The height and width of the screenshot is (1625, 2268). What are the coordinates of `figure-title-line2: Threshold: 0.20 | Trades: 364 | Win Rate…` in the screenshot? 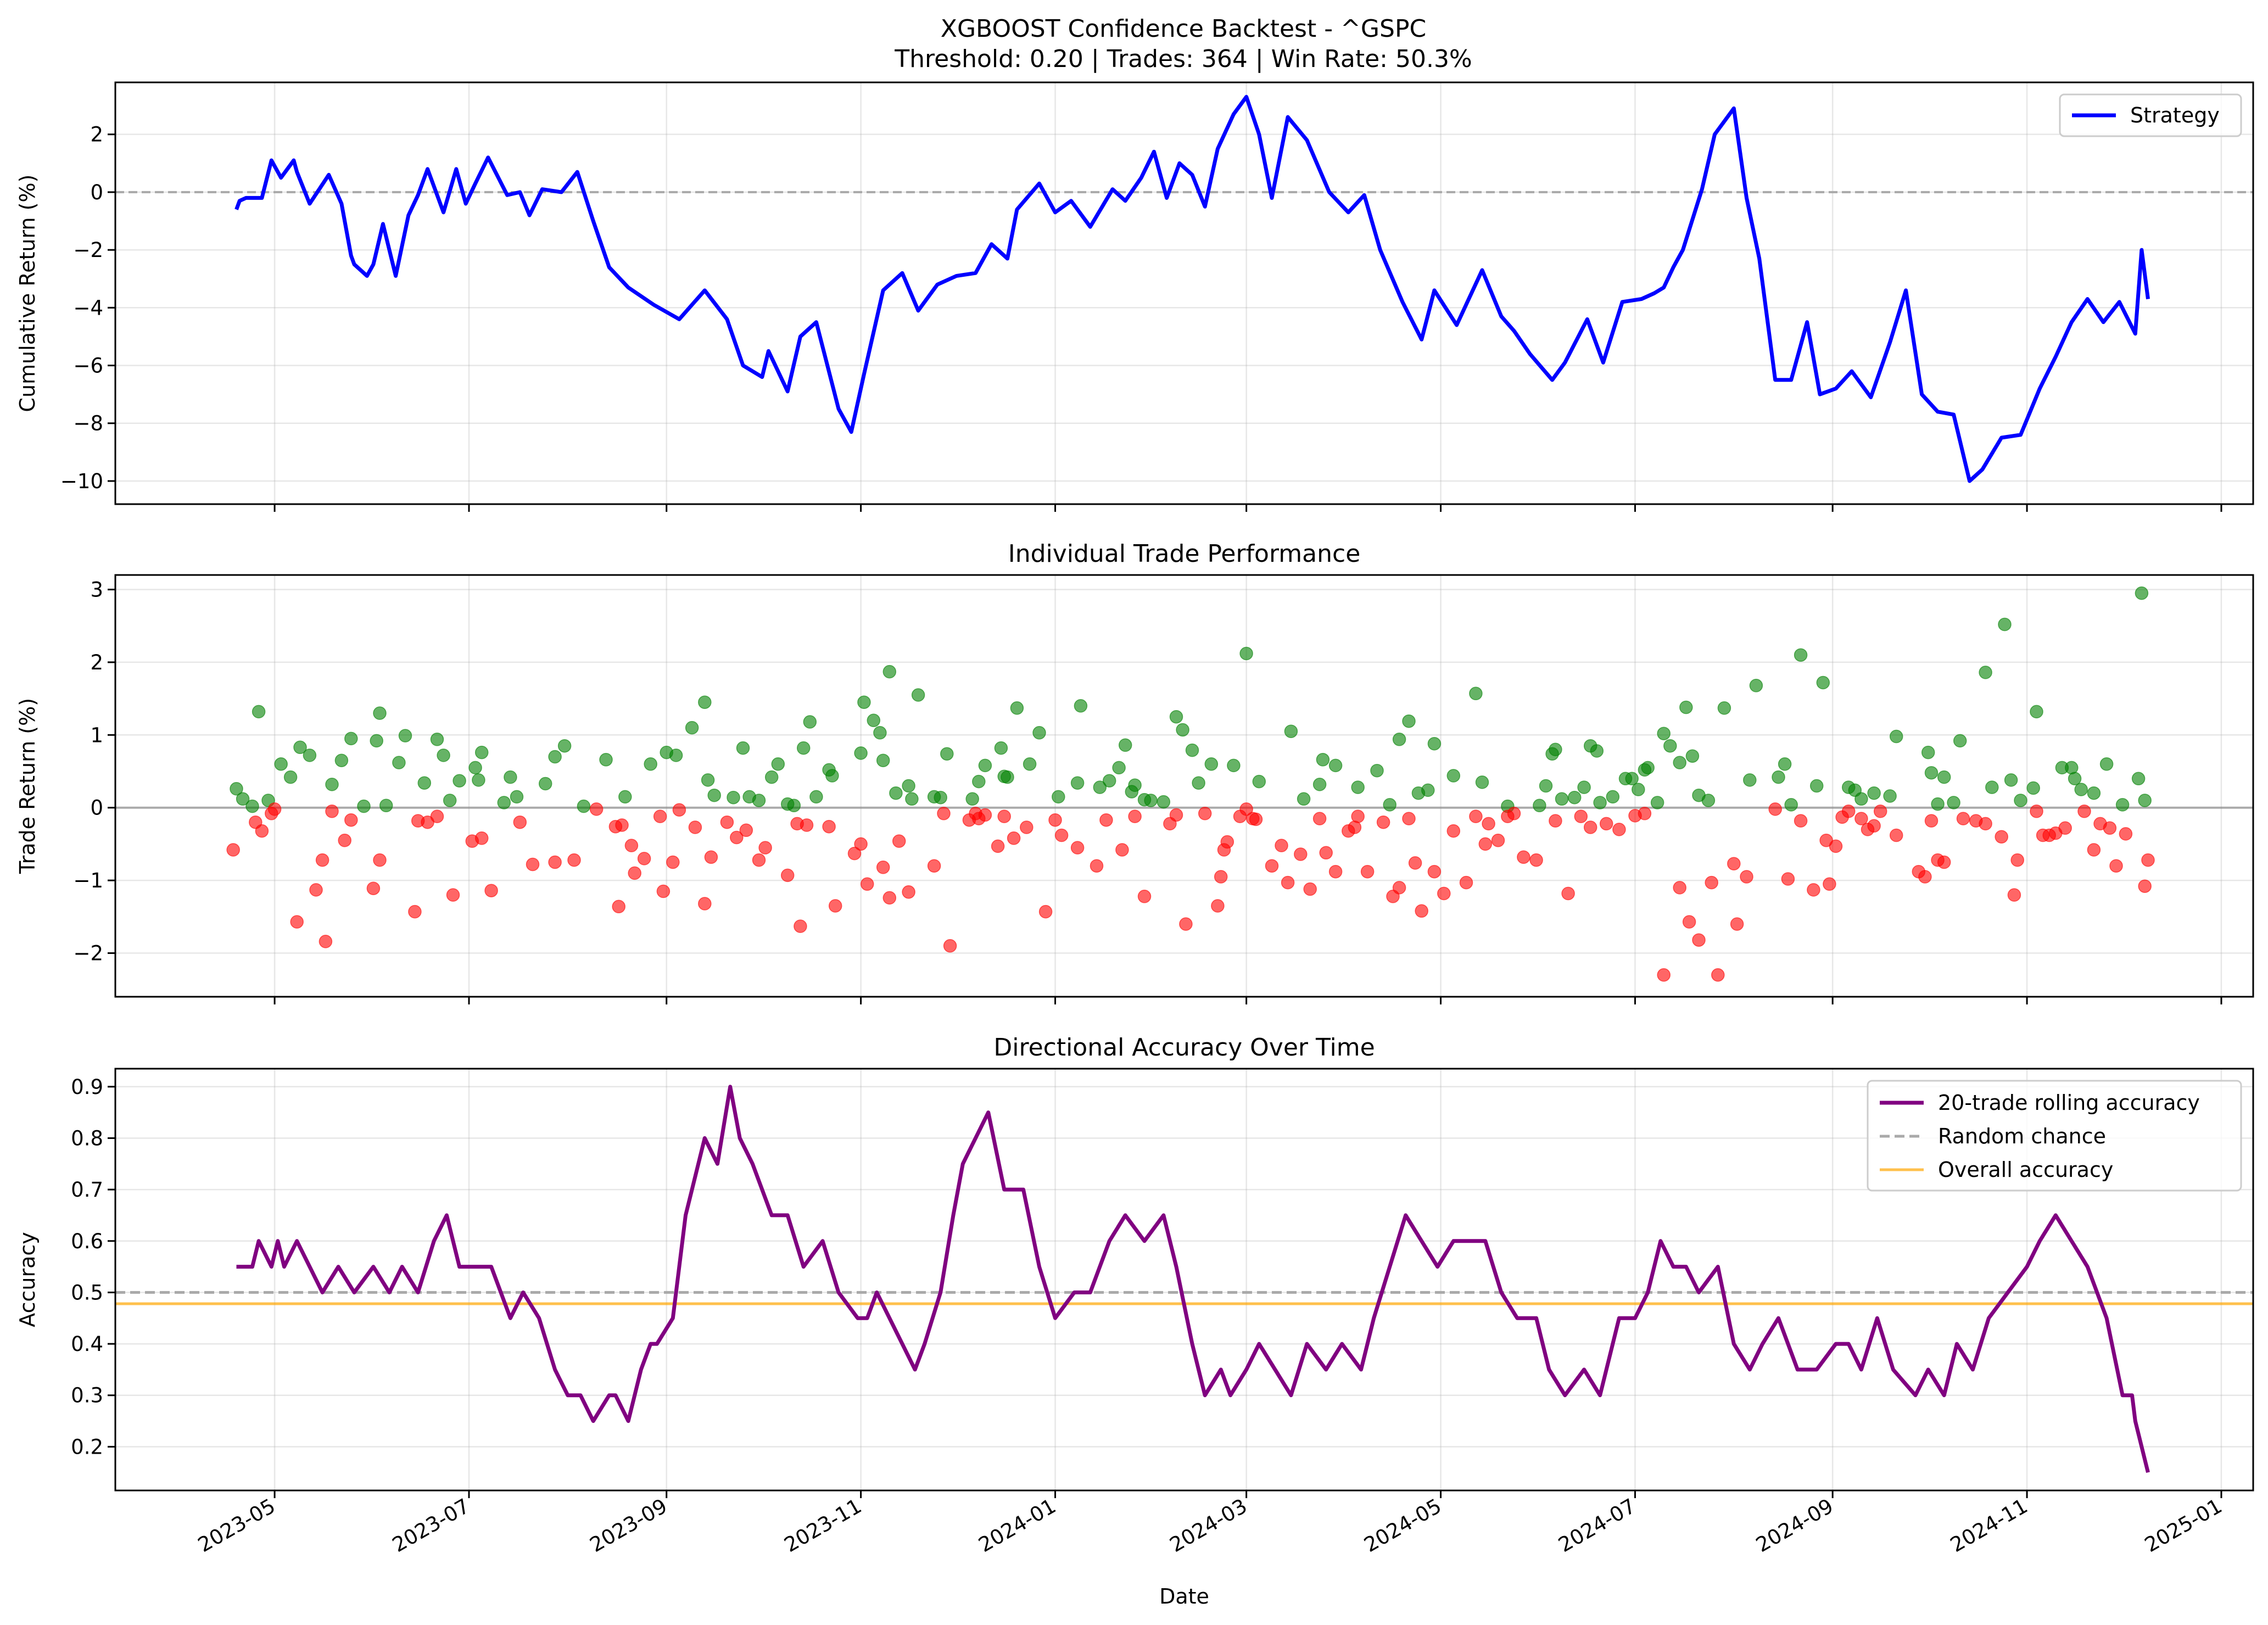 It's located at (1183, 59).